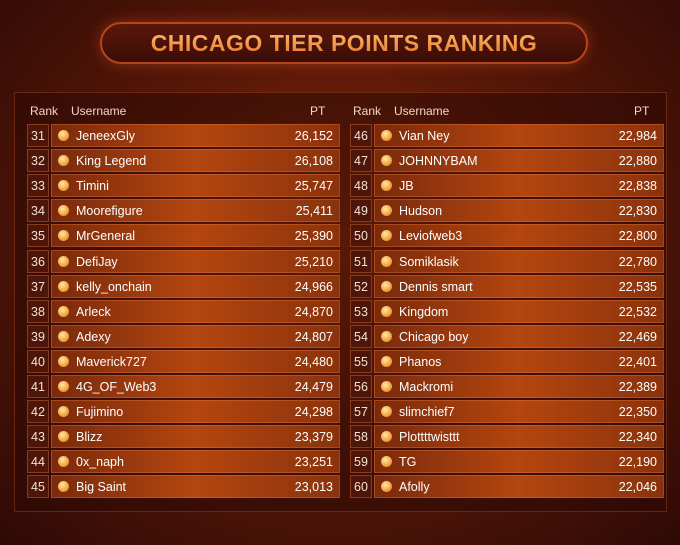 This screenshot has height=545, width=680. I want to click on row-bar: Phanos 22,401, so click(519, 361).